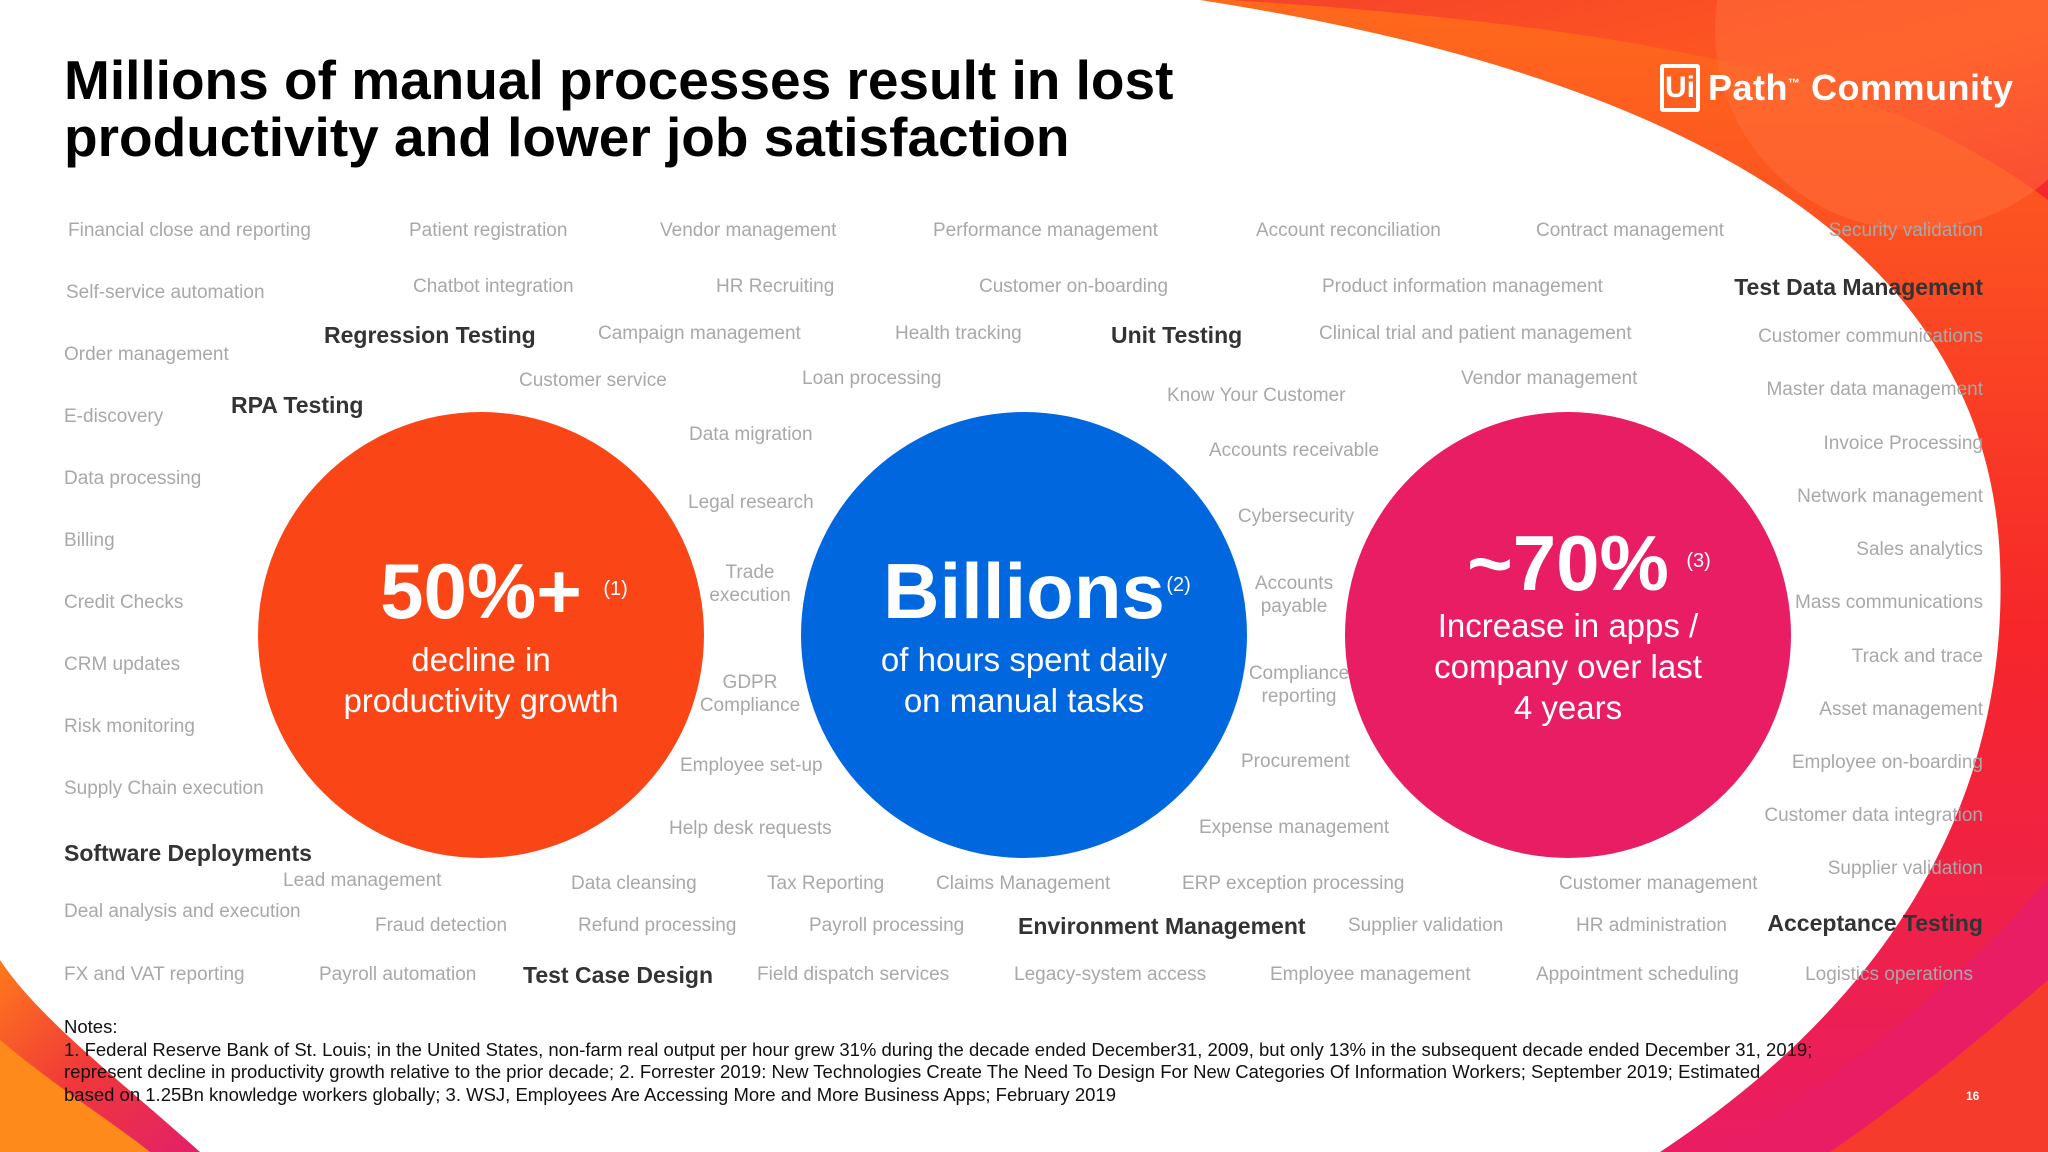 This screenshot has width=2048, height=1152. Describe the element at coordinates (122, 664) in the screenshot. I see `process-label: CRM updates` at that location.